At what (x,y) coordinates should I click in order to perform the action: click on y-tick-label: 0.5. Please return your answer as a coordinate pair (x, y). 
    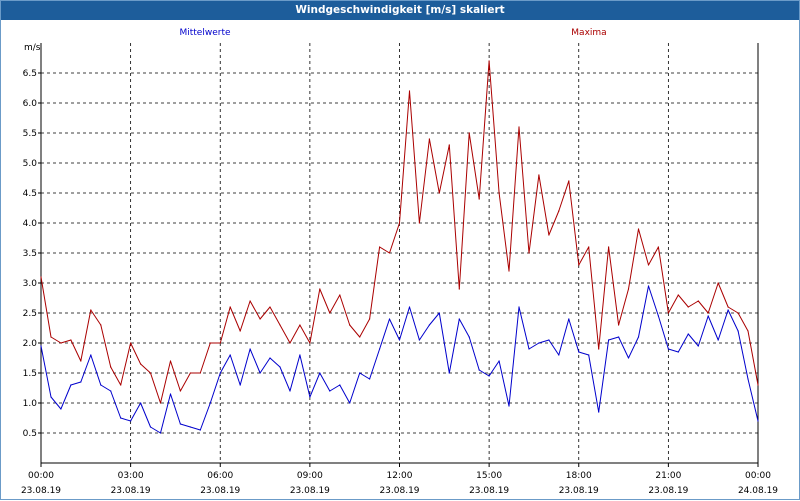
    Looking at the image, I should click on (30, 434).